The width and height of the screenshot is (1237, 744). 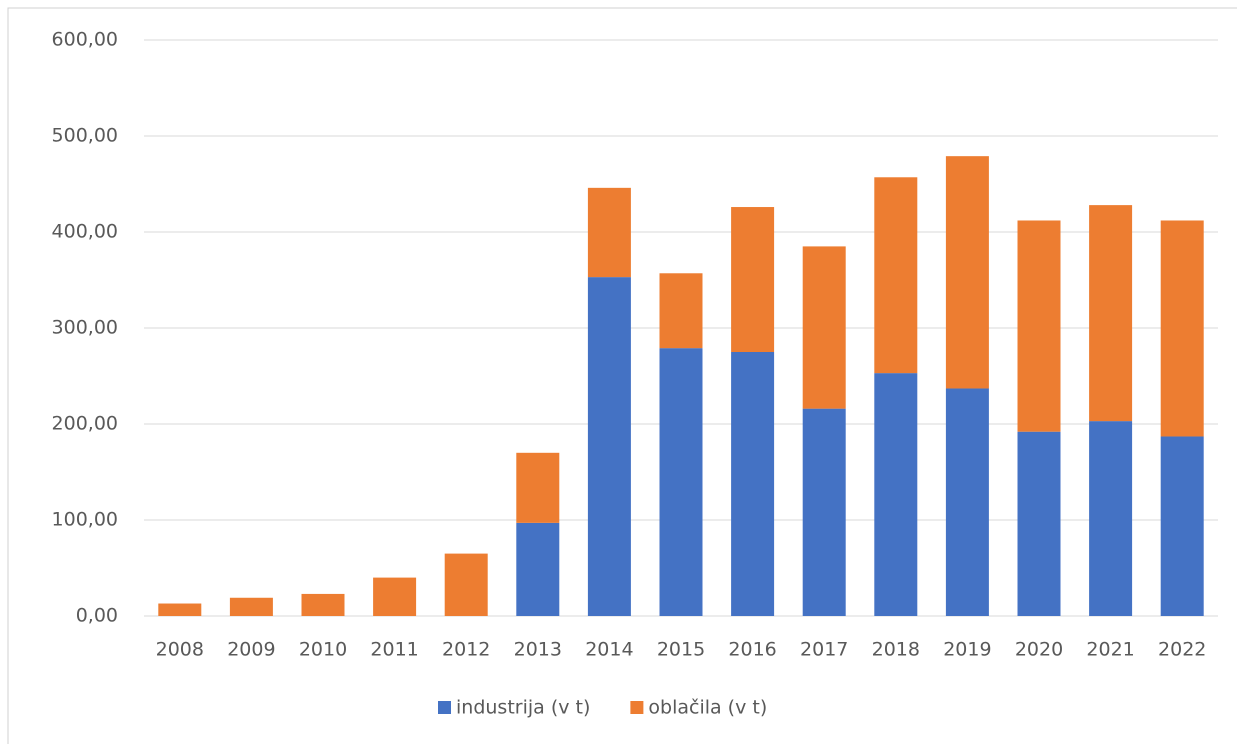 I want to click on y-tick-label: 600,00, so click(x=85, y=40).